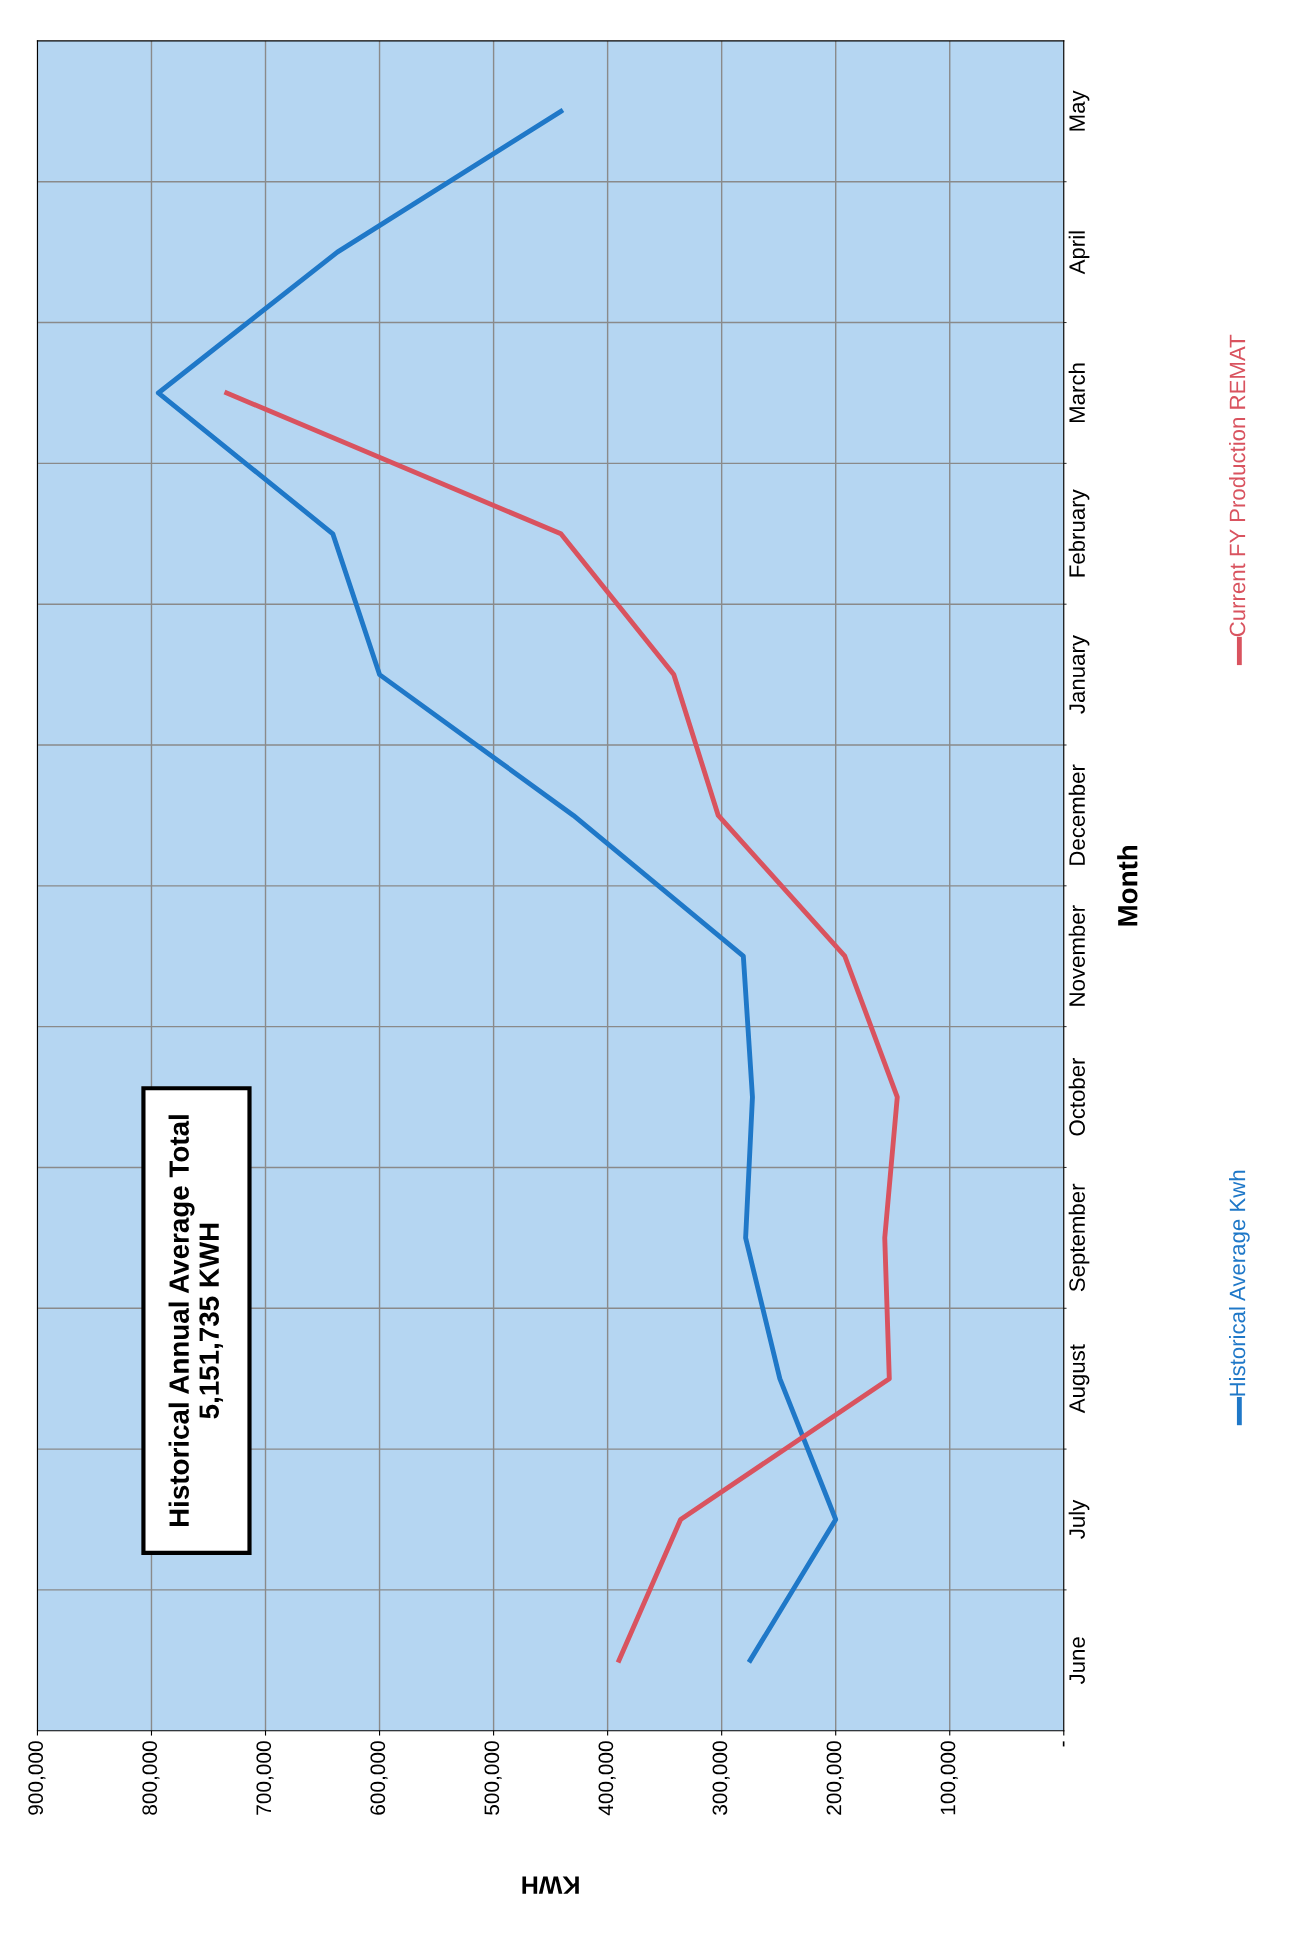 This screenshot has height=1949, width=1291. What do you see at coordinates (1076, 393) in the screenshot?
I see `y-tick-label: March` at bounding box center [1076, 393].